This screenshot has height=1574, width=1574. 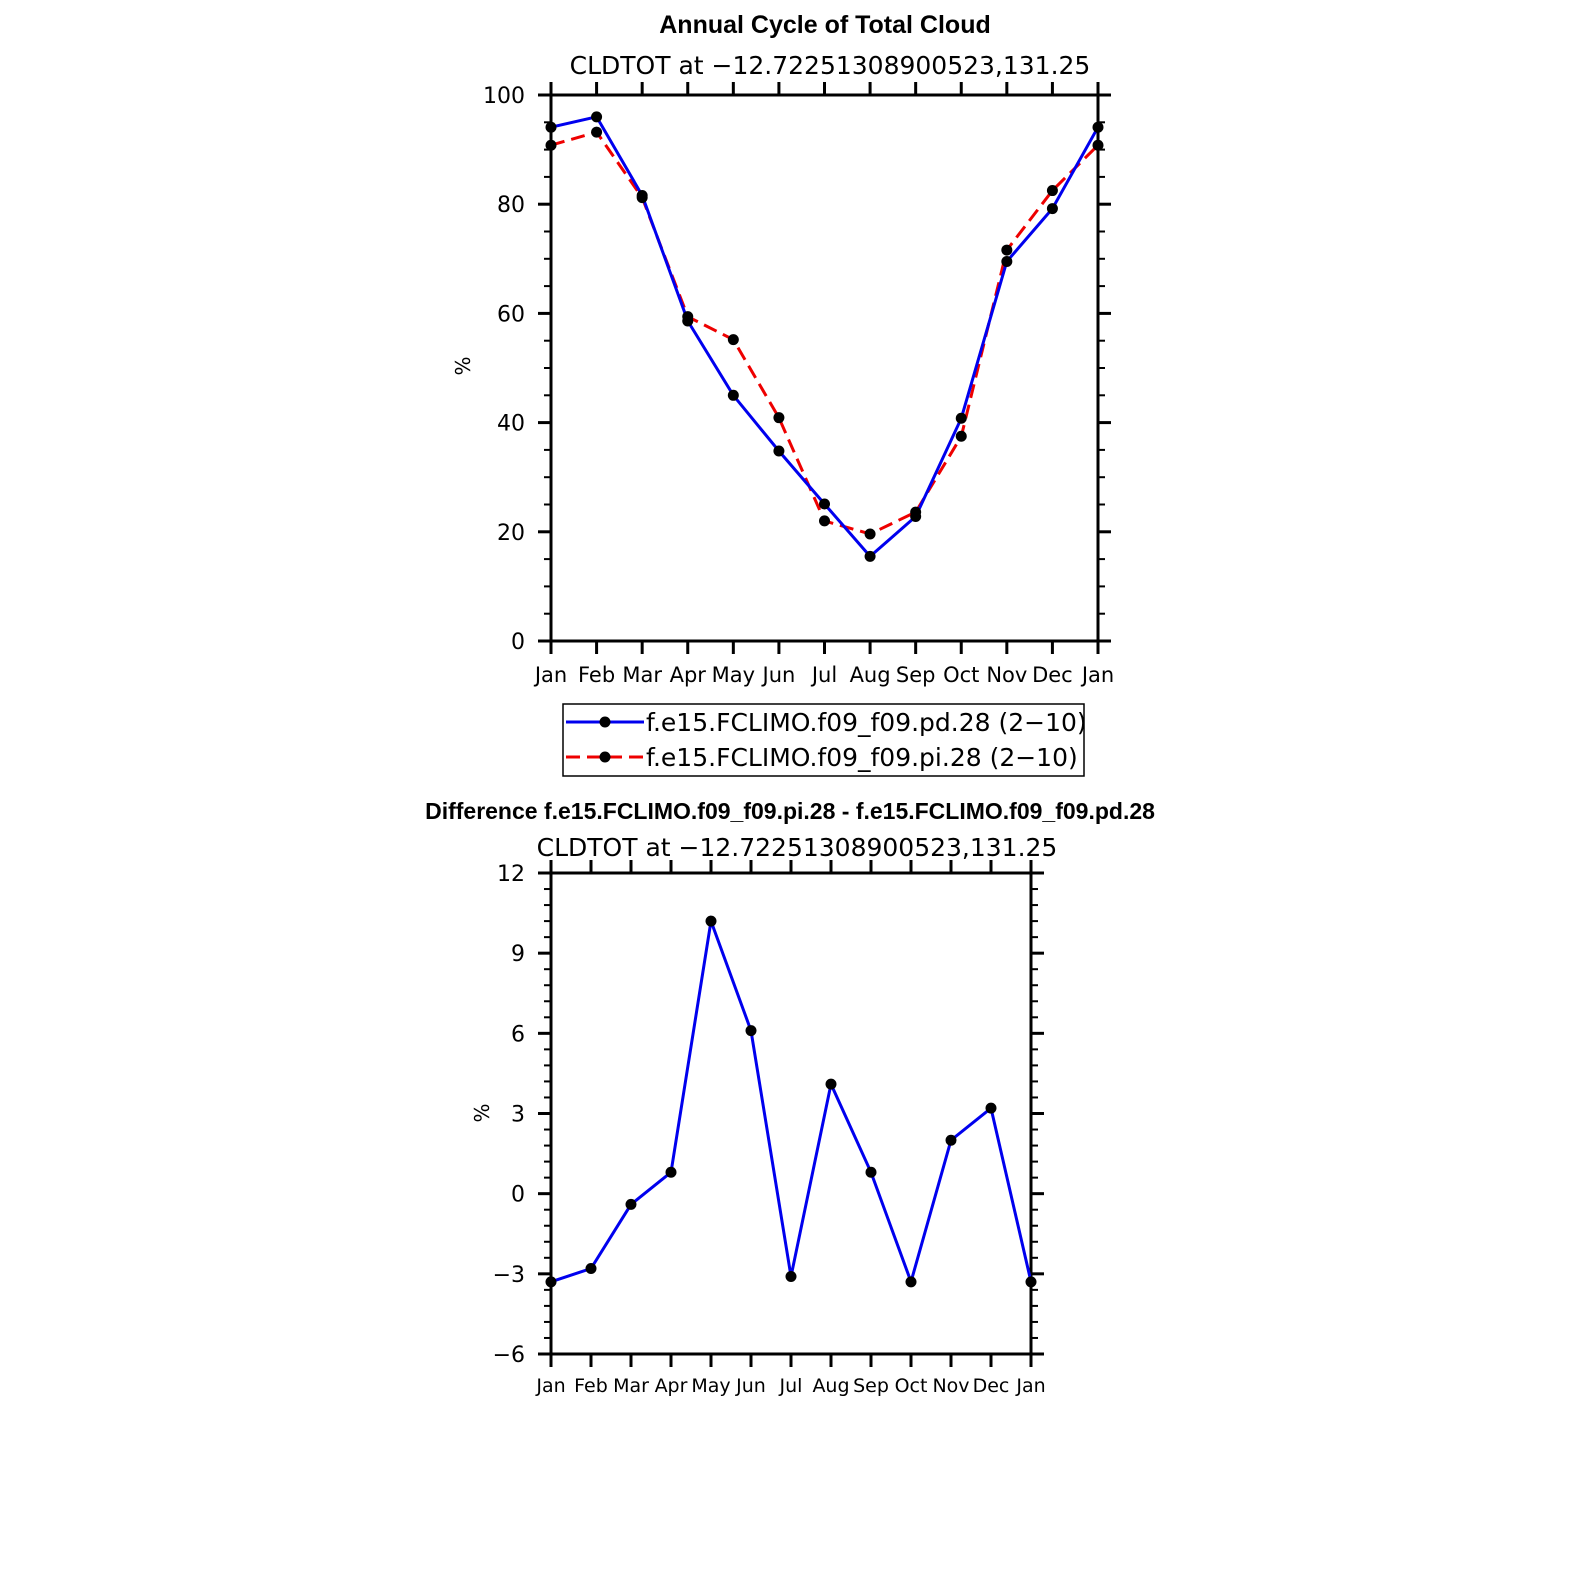 I want to click on minor-ticks, so click(x=824, y=368).